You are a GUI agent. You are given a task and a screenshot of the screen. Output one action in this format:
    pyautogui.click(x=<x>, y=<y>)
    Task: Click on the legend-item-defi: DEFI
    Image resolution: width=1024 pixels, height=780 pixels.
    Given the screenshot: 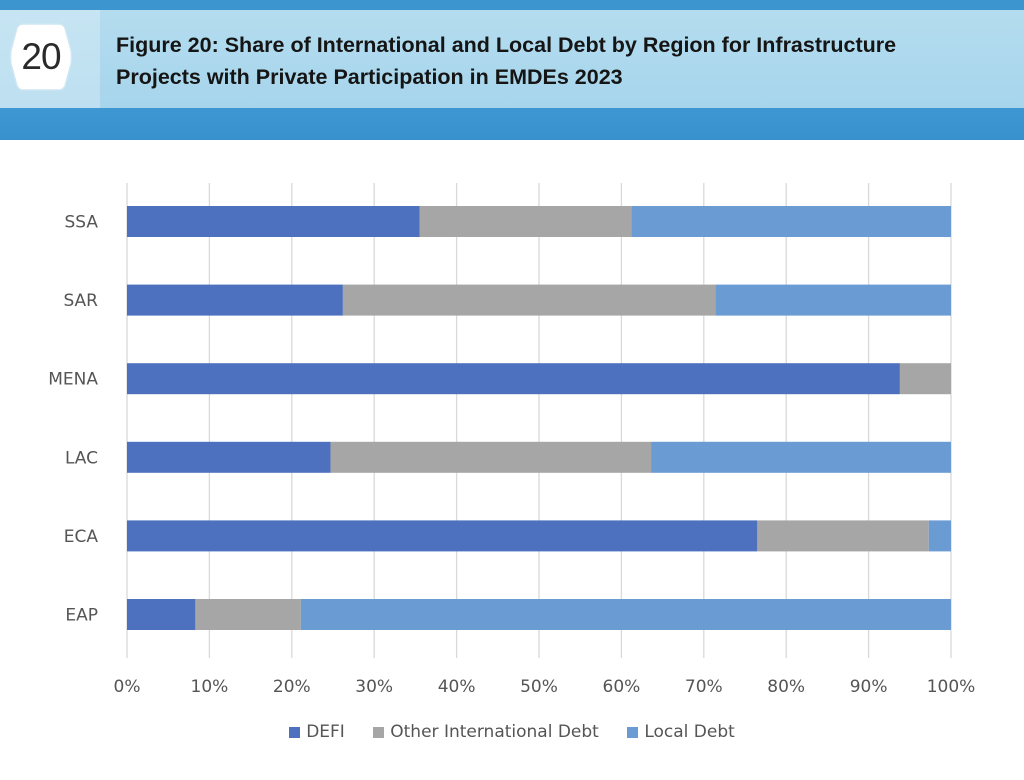 What is the action you would take?
    pyautogui.click(x=317, y=732)
    